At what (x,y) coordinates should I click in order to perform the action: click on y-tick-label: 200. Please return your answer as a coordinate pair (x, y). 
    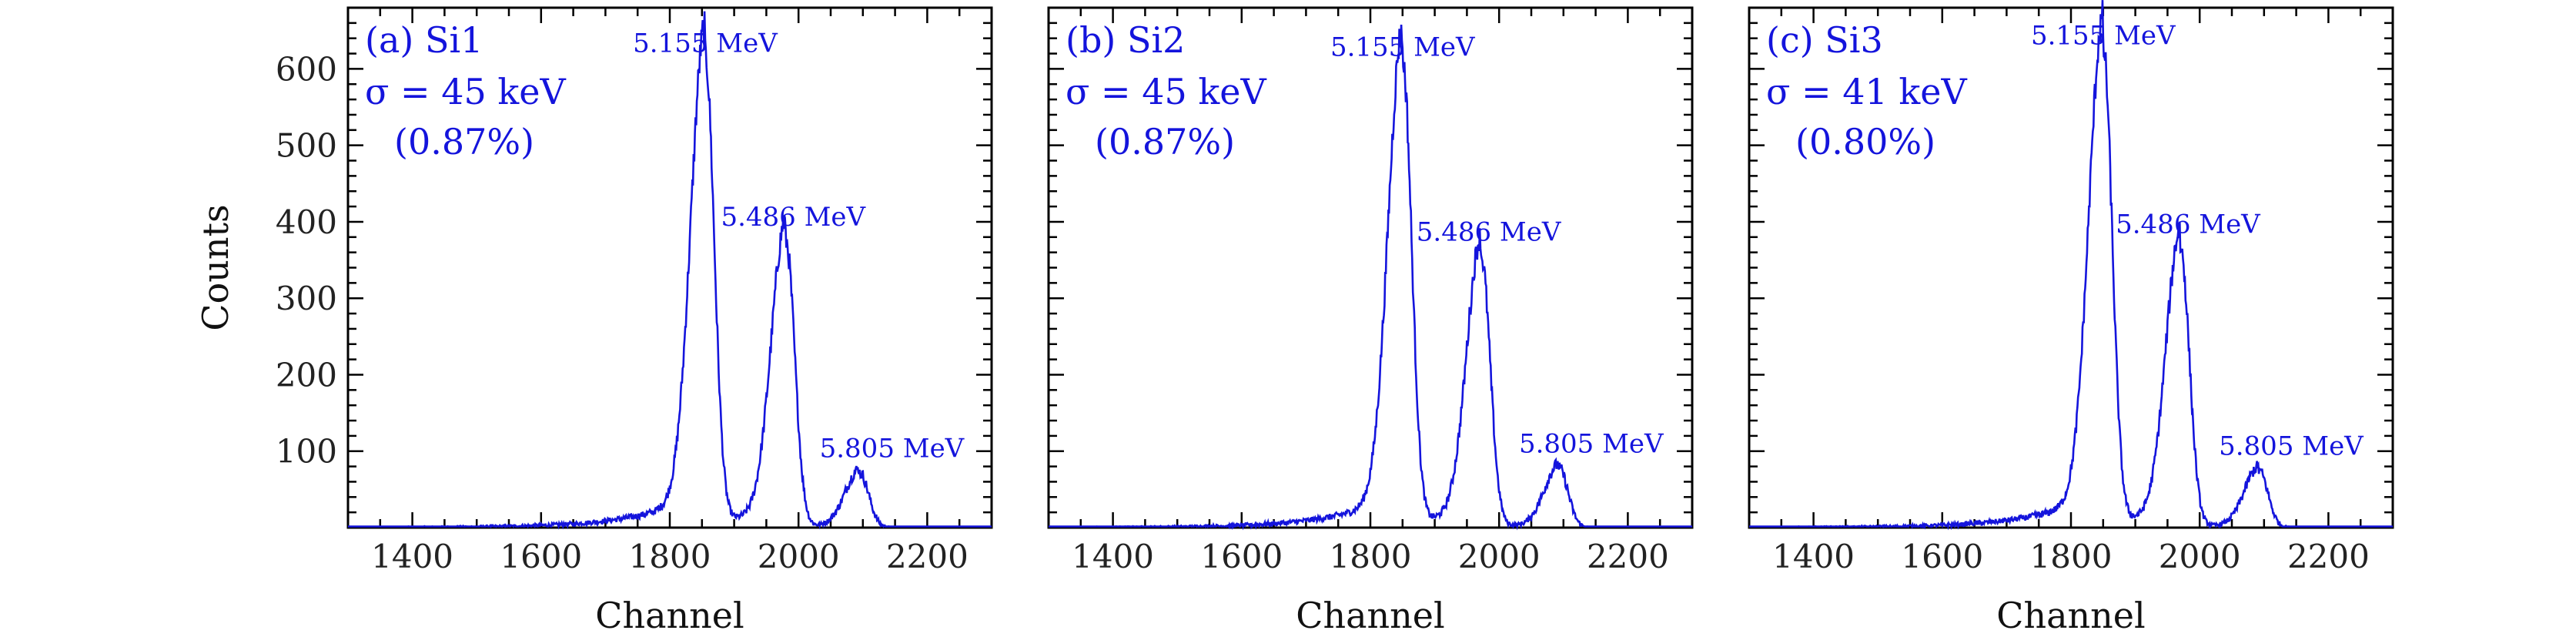
    Looking at the image, I should click on (307, 375).